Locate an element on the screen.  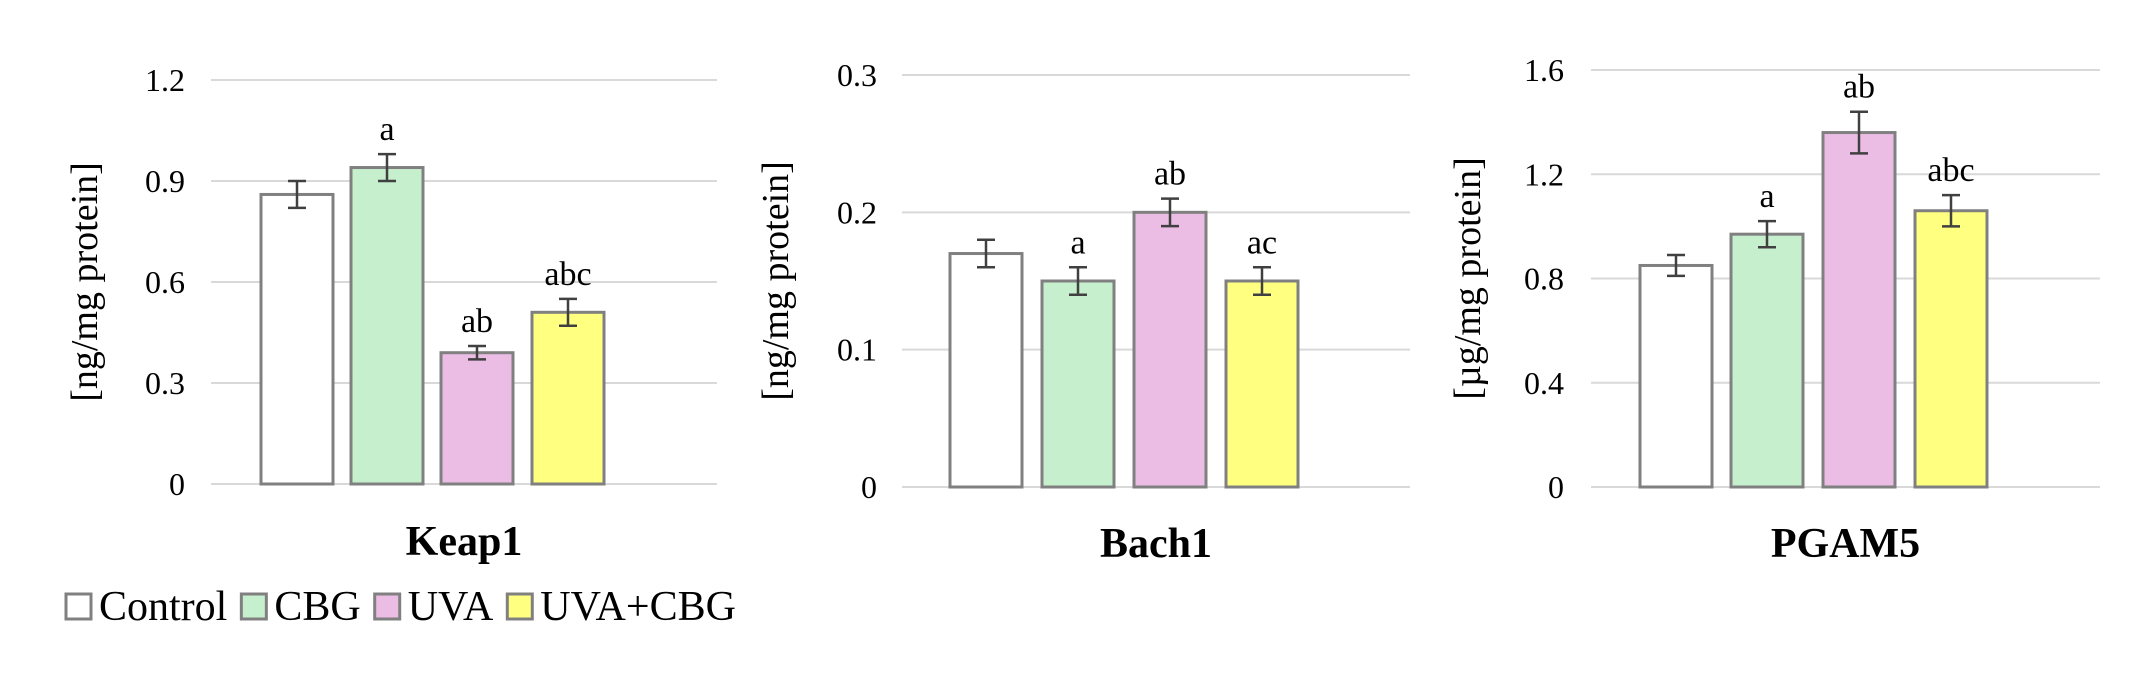
legend-item: CBG is located at coordinates (300, 607).